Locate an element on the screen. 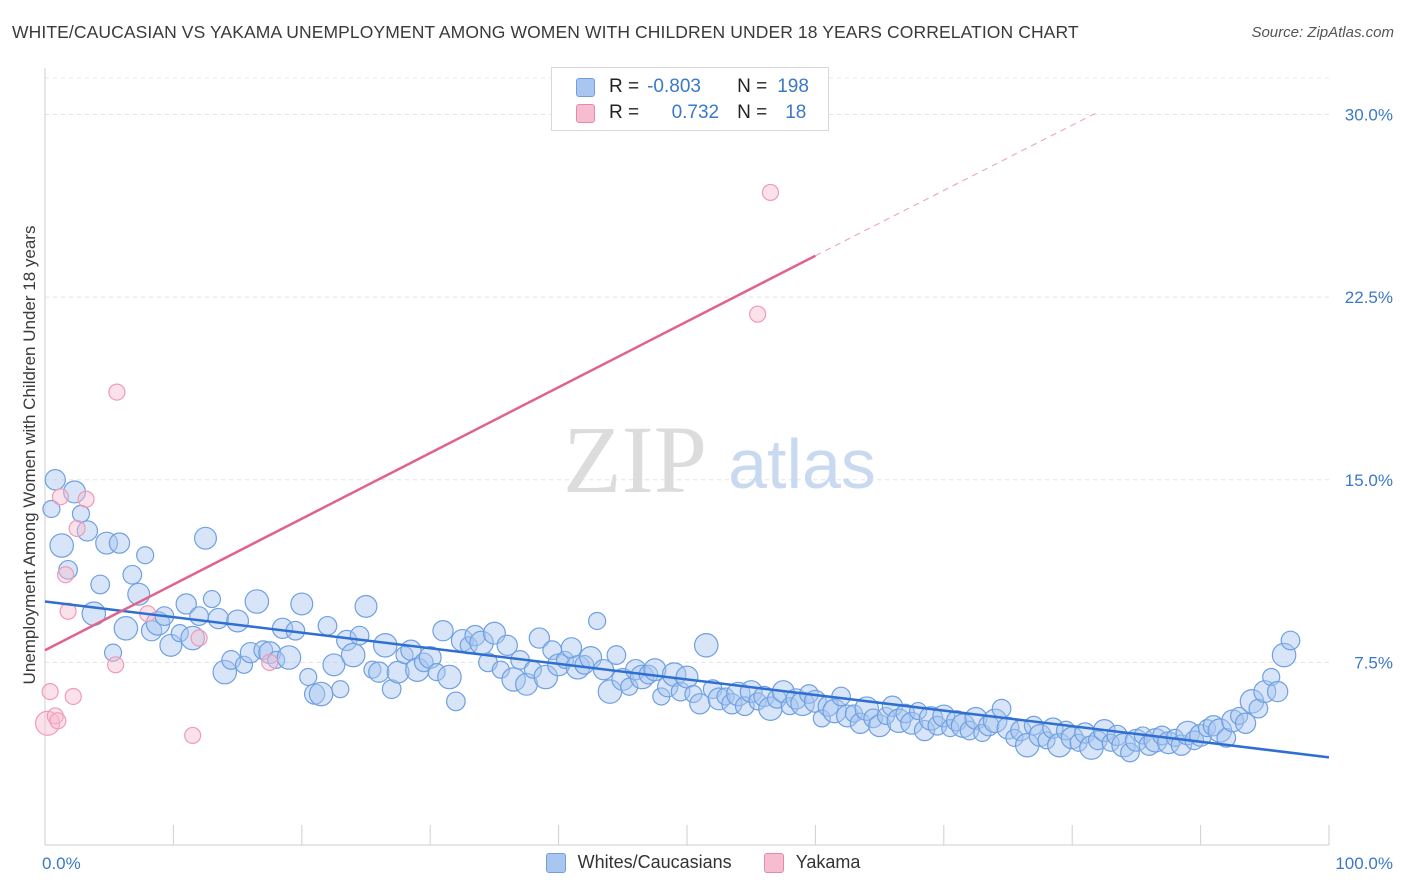  legend-r-label: R = is located at coordinates (624, 86).